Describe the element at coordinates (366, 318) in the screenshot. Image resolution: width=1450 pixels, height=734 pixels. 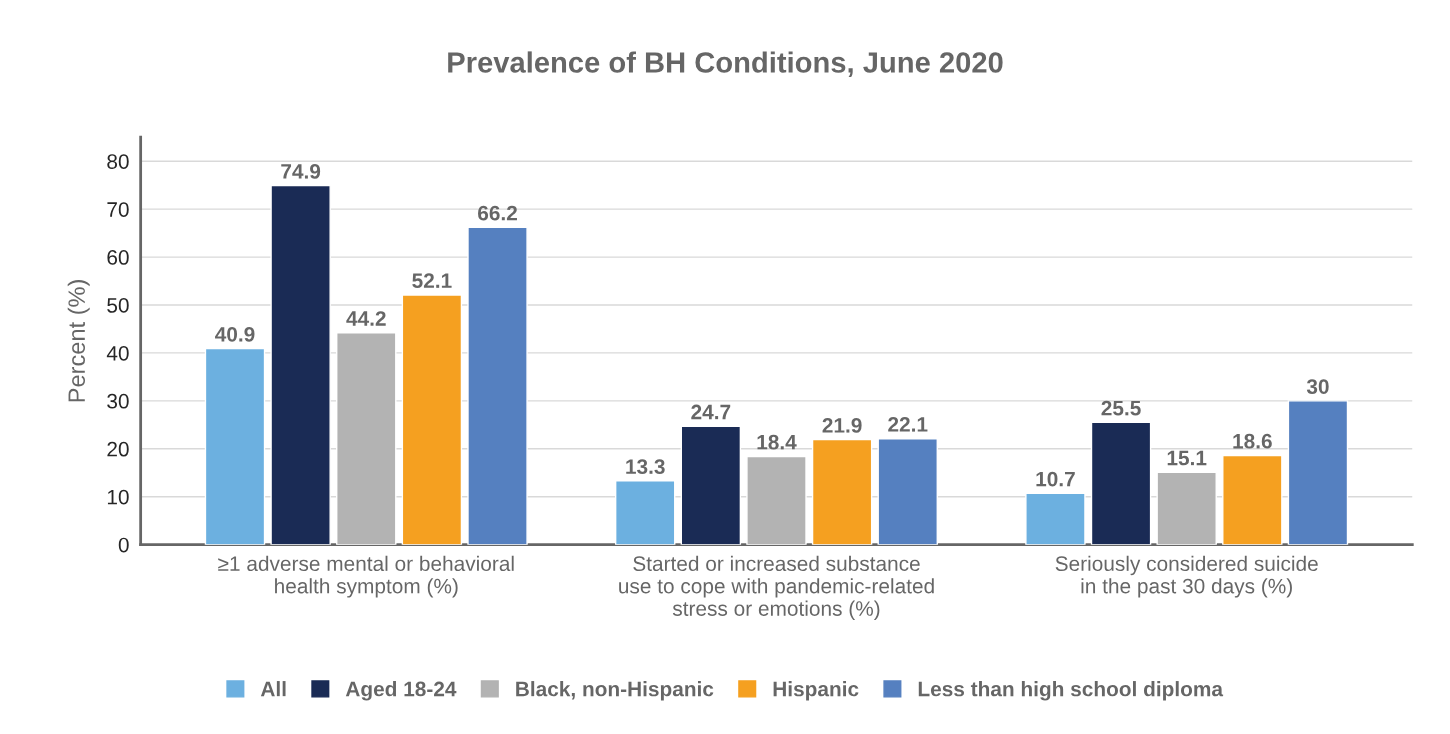
I see `data-label: 44.2` at that location.